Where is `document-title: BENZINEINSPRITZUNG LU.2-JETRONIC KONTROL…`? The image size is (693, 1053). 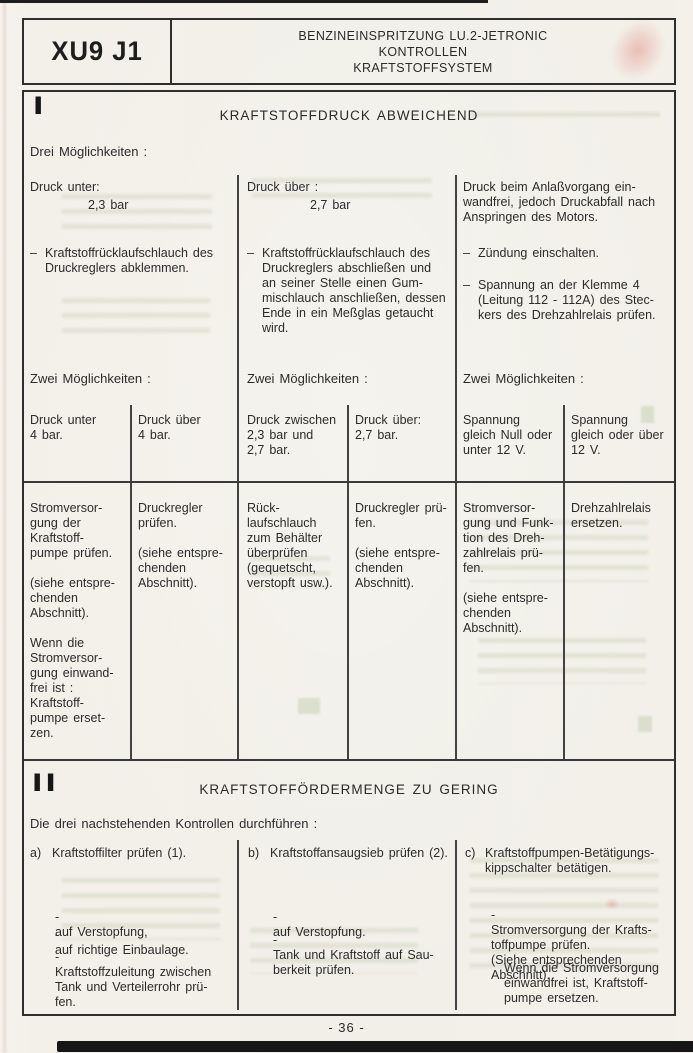
document-title: BENZINEINSPRITZUNG LU.2-JETRONIC KONTROL… is located at coordinates (423, 51).